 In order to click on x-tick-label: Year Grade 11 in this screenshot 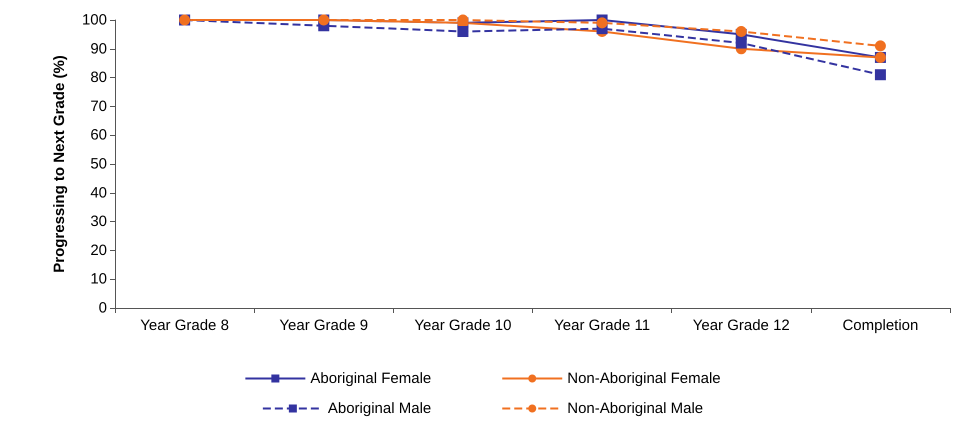, I will do `click(602, 325)`.